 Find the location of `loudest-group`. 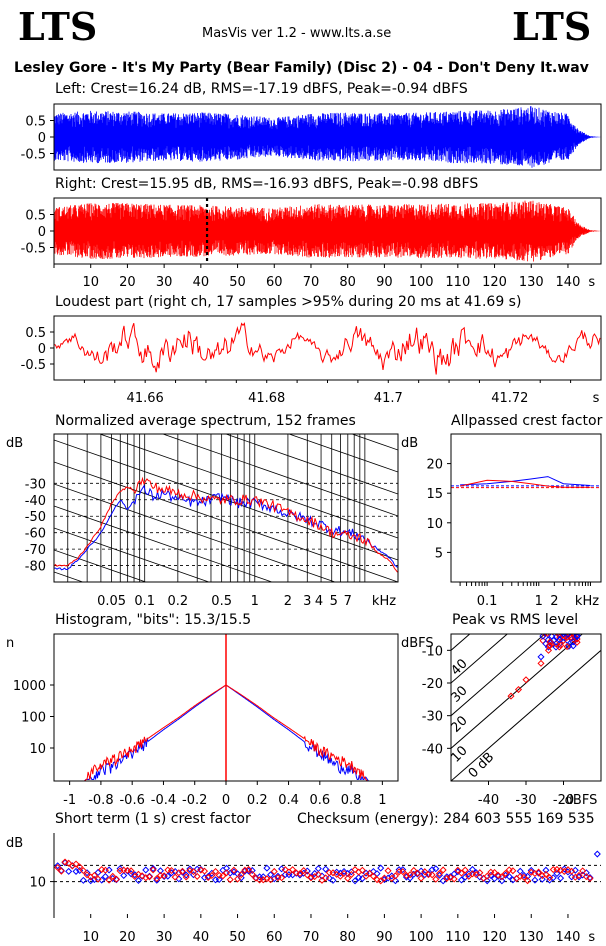

loudest-group is located at coordinates (327, 348).